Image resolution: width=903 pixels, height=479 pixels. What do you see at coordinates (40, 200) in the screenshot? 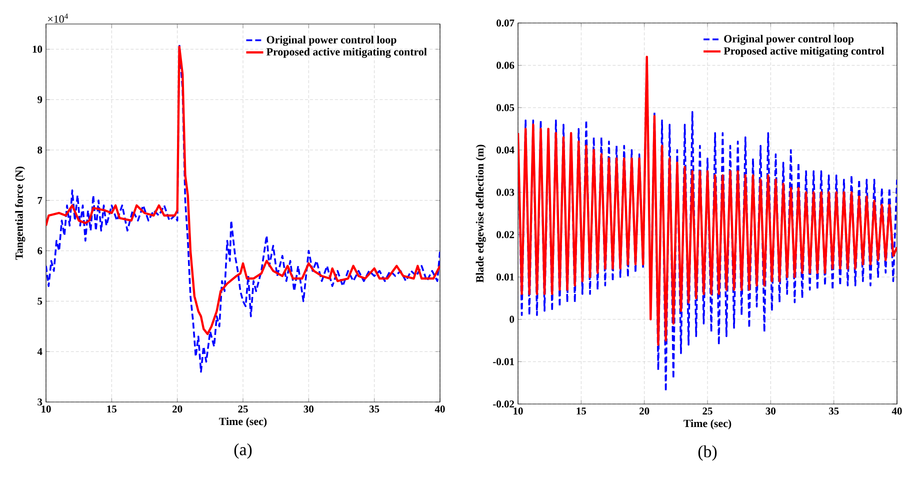
I see `y-tick-label: 7` at bounding box center [40, 200].